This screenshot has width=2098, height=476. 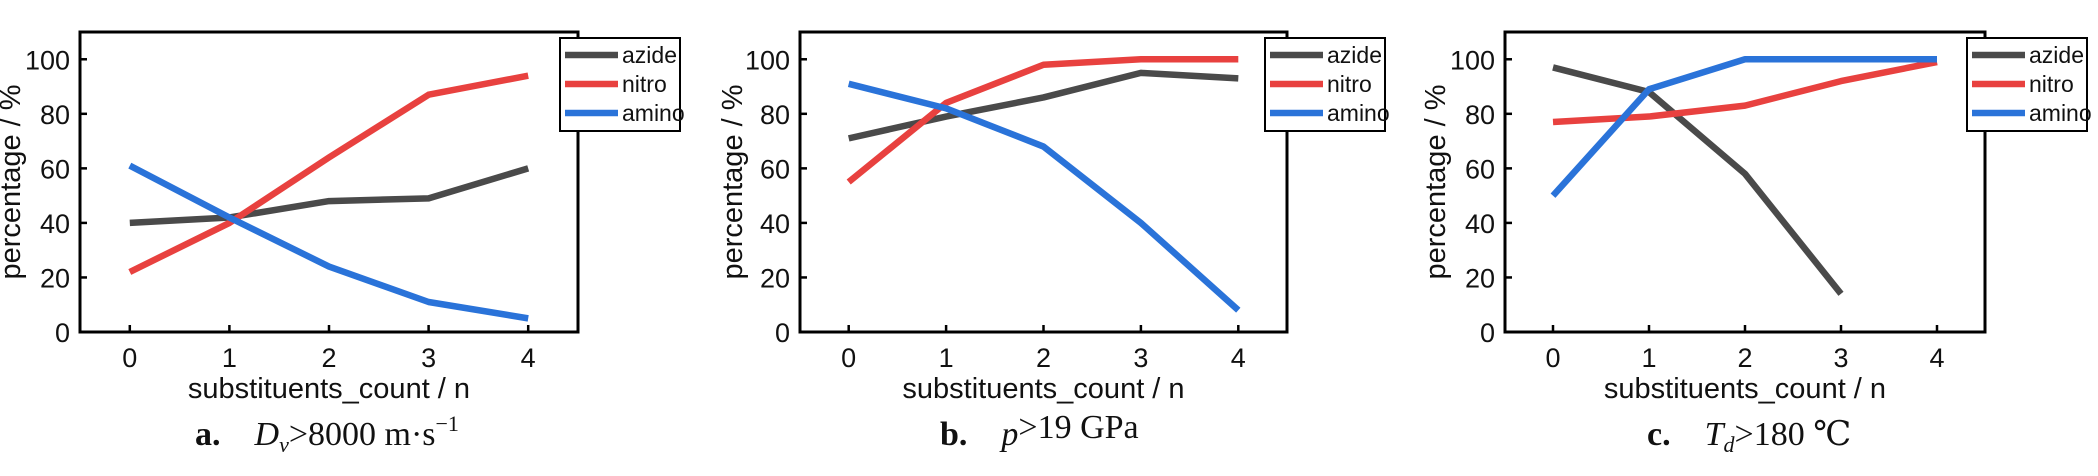 What do you see at coordinates (267, 434) in the screenshot?
I see `caption-symbol: D` at bounding box center [267, 434].